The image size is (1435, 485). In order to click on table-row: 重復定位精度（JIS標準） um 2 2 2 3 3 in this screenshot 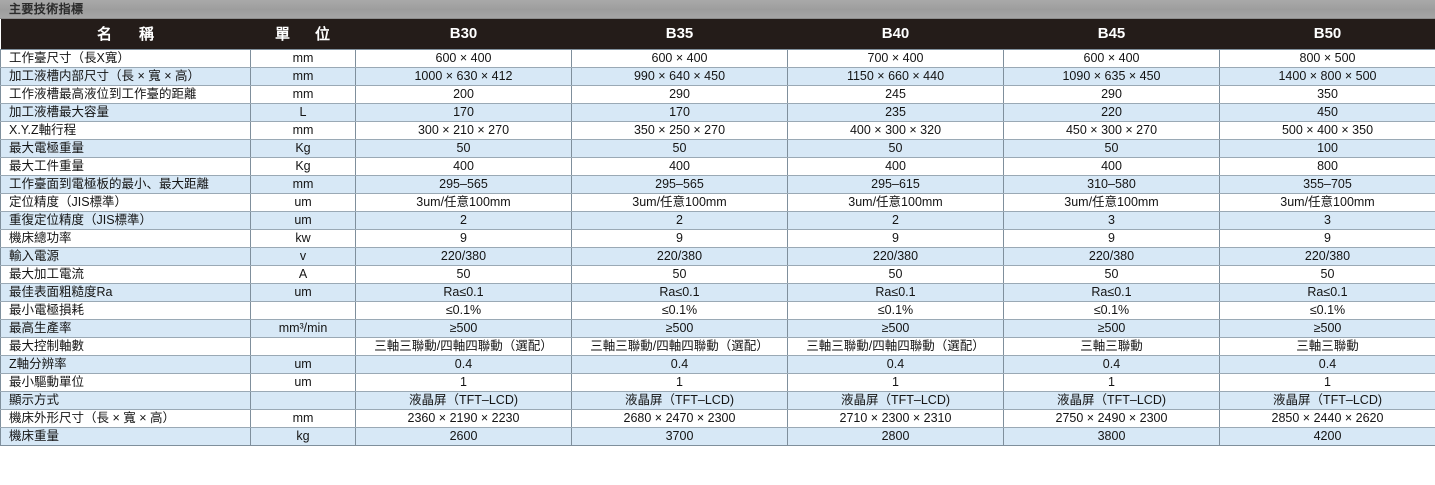, I will do `click(717, 220)`.